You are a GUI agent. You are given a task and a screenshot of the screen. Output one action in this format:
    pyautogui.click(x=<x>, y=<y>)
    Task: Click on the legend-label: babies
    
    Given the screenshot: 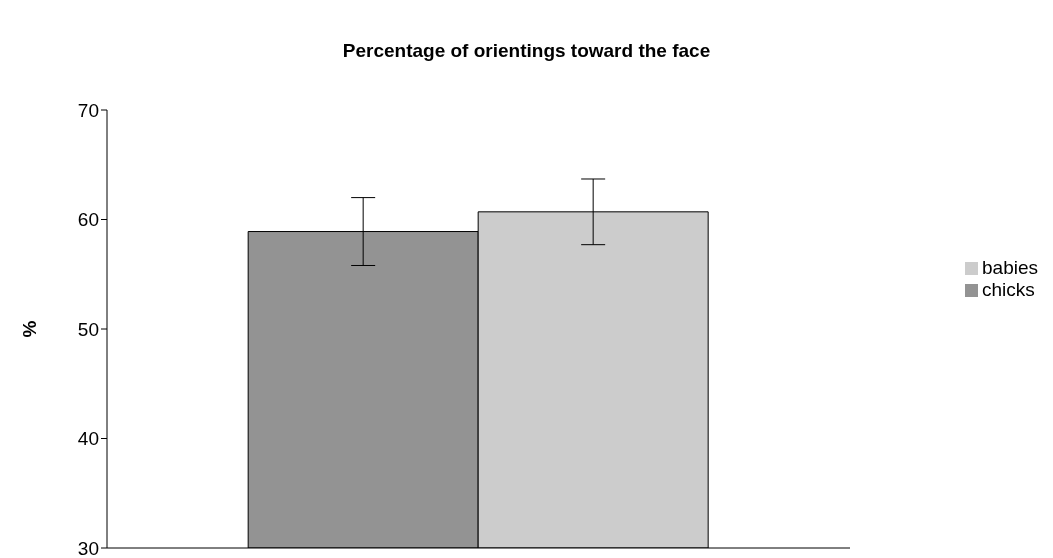 What is the action you would take?
    pyautogui.click(x=1010, y=267)
    